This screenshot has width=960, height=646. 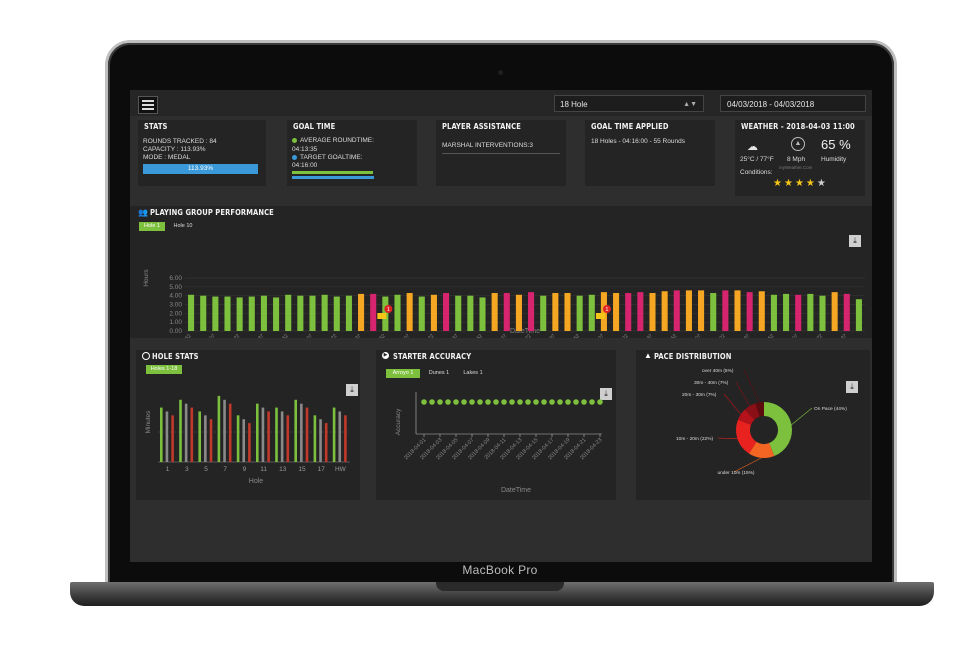 What do you see at coordinates (500, 586) in the screenshot?
I see `laptop-notch` at bounding box center [500, 586].